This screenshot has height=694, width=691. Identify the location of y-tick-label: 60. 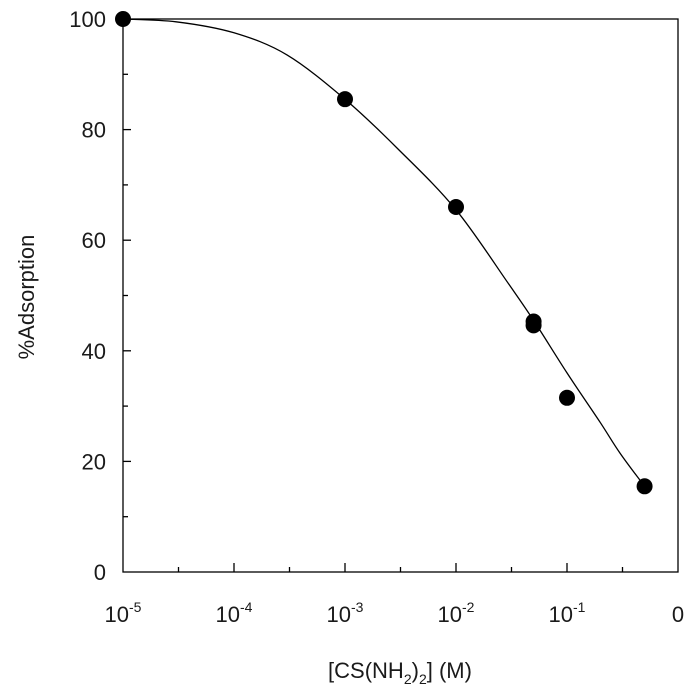
(94, 240).